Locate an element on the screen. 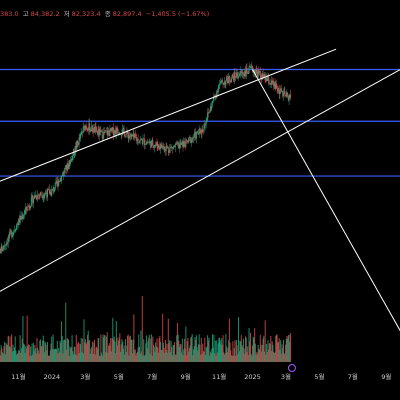 This screenshot has width=400, height=400. high-value: 84,382.2 is located at coordinates (45, 14).